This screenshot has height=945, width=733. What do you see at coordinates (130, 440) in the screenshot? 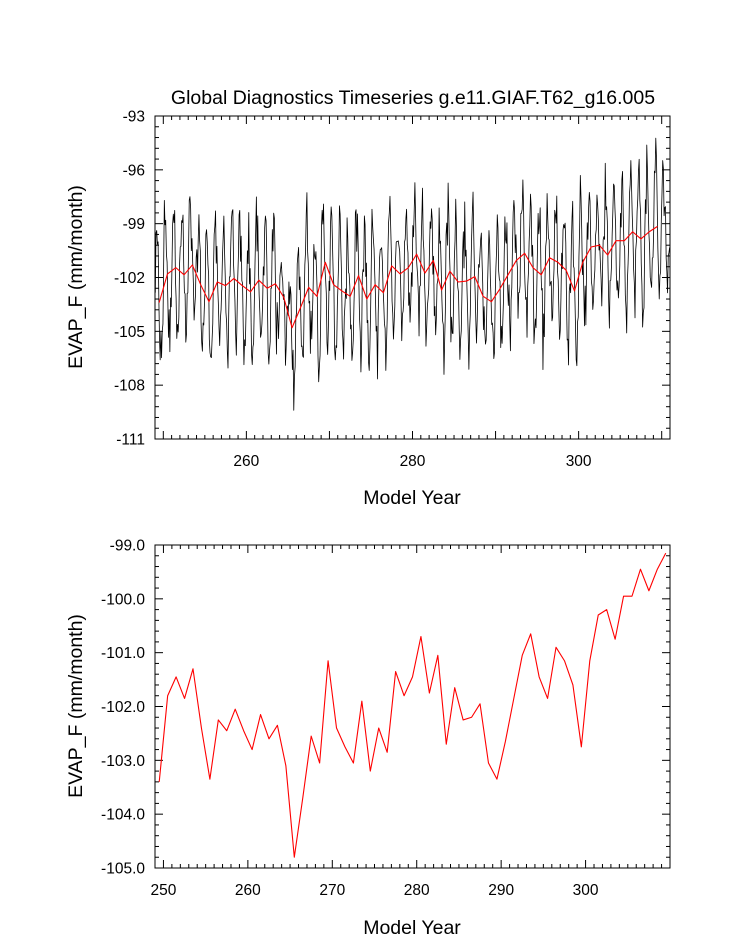
I see `y-tick-label: -111` at bounding box center [130, 440].